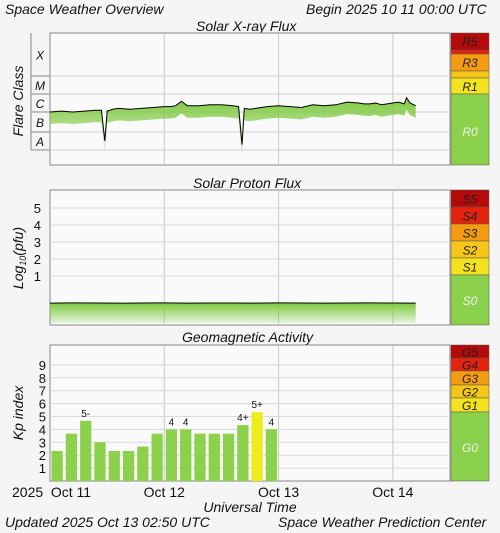  I want to click on kp-ytick: 9, so click(42, 365).